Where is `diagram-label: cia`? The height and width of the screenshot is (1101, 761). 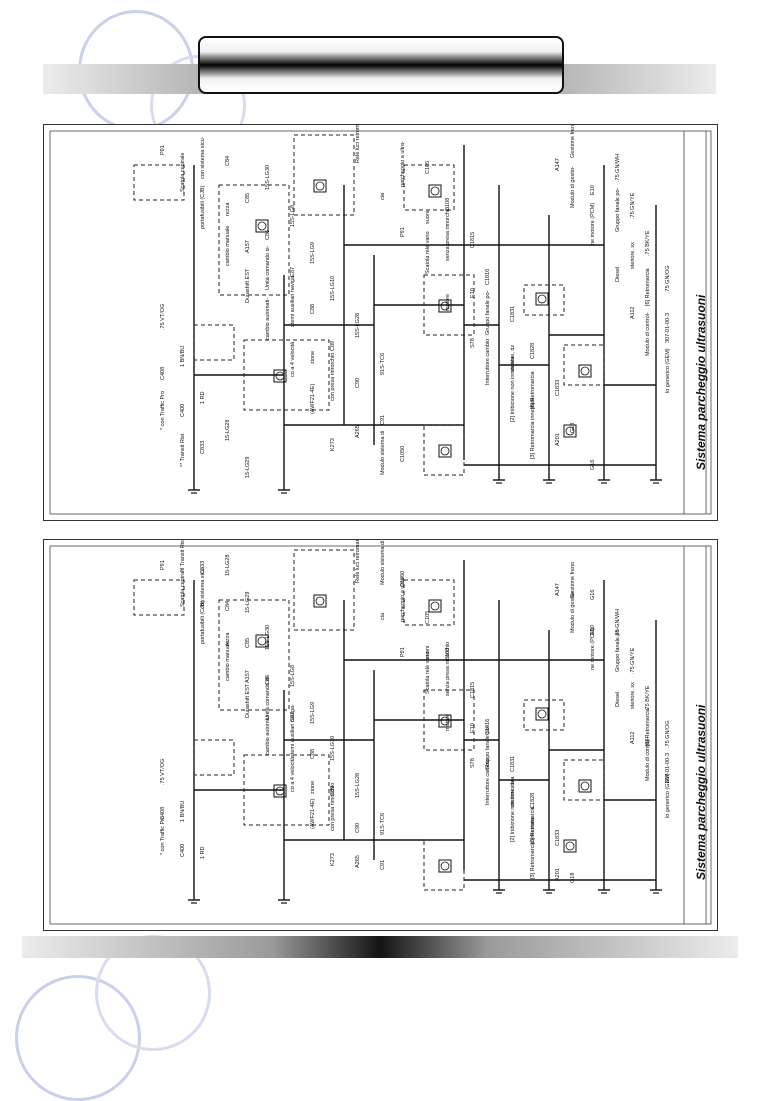
diagram-label: cia is located at coordinates (383, 196).